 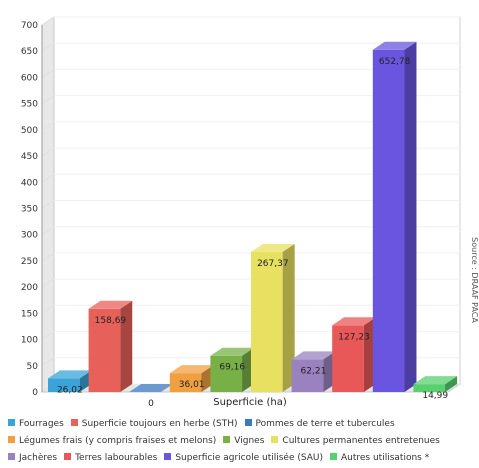 I want to click on legend-label: Autres utilisations *, so click(x=385, y=458).